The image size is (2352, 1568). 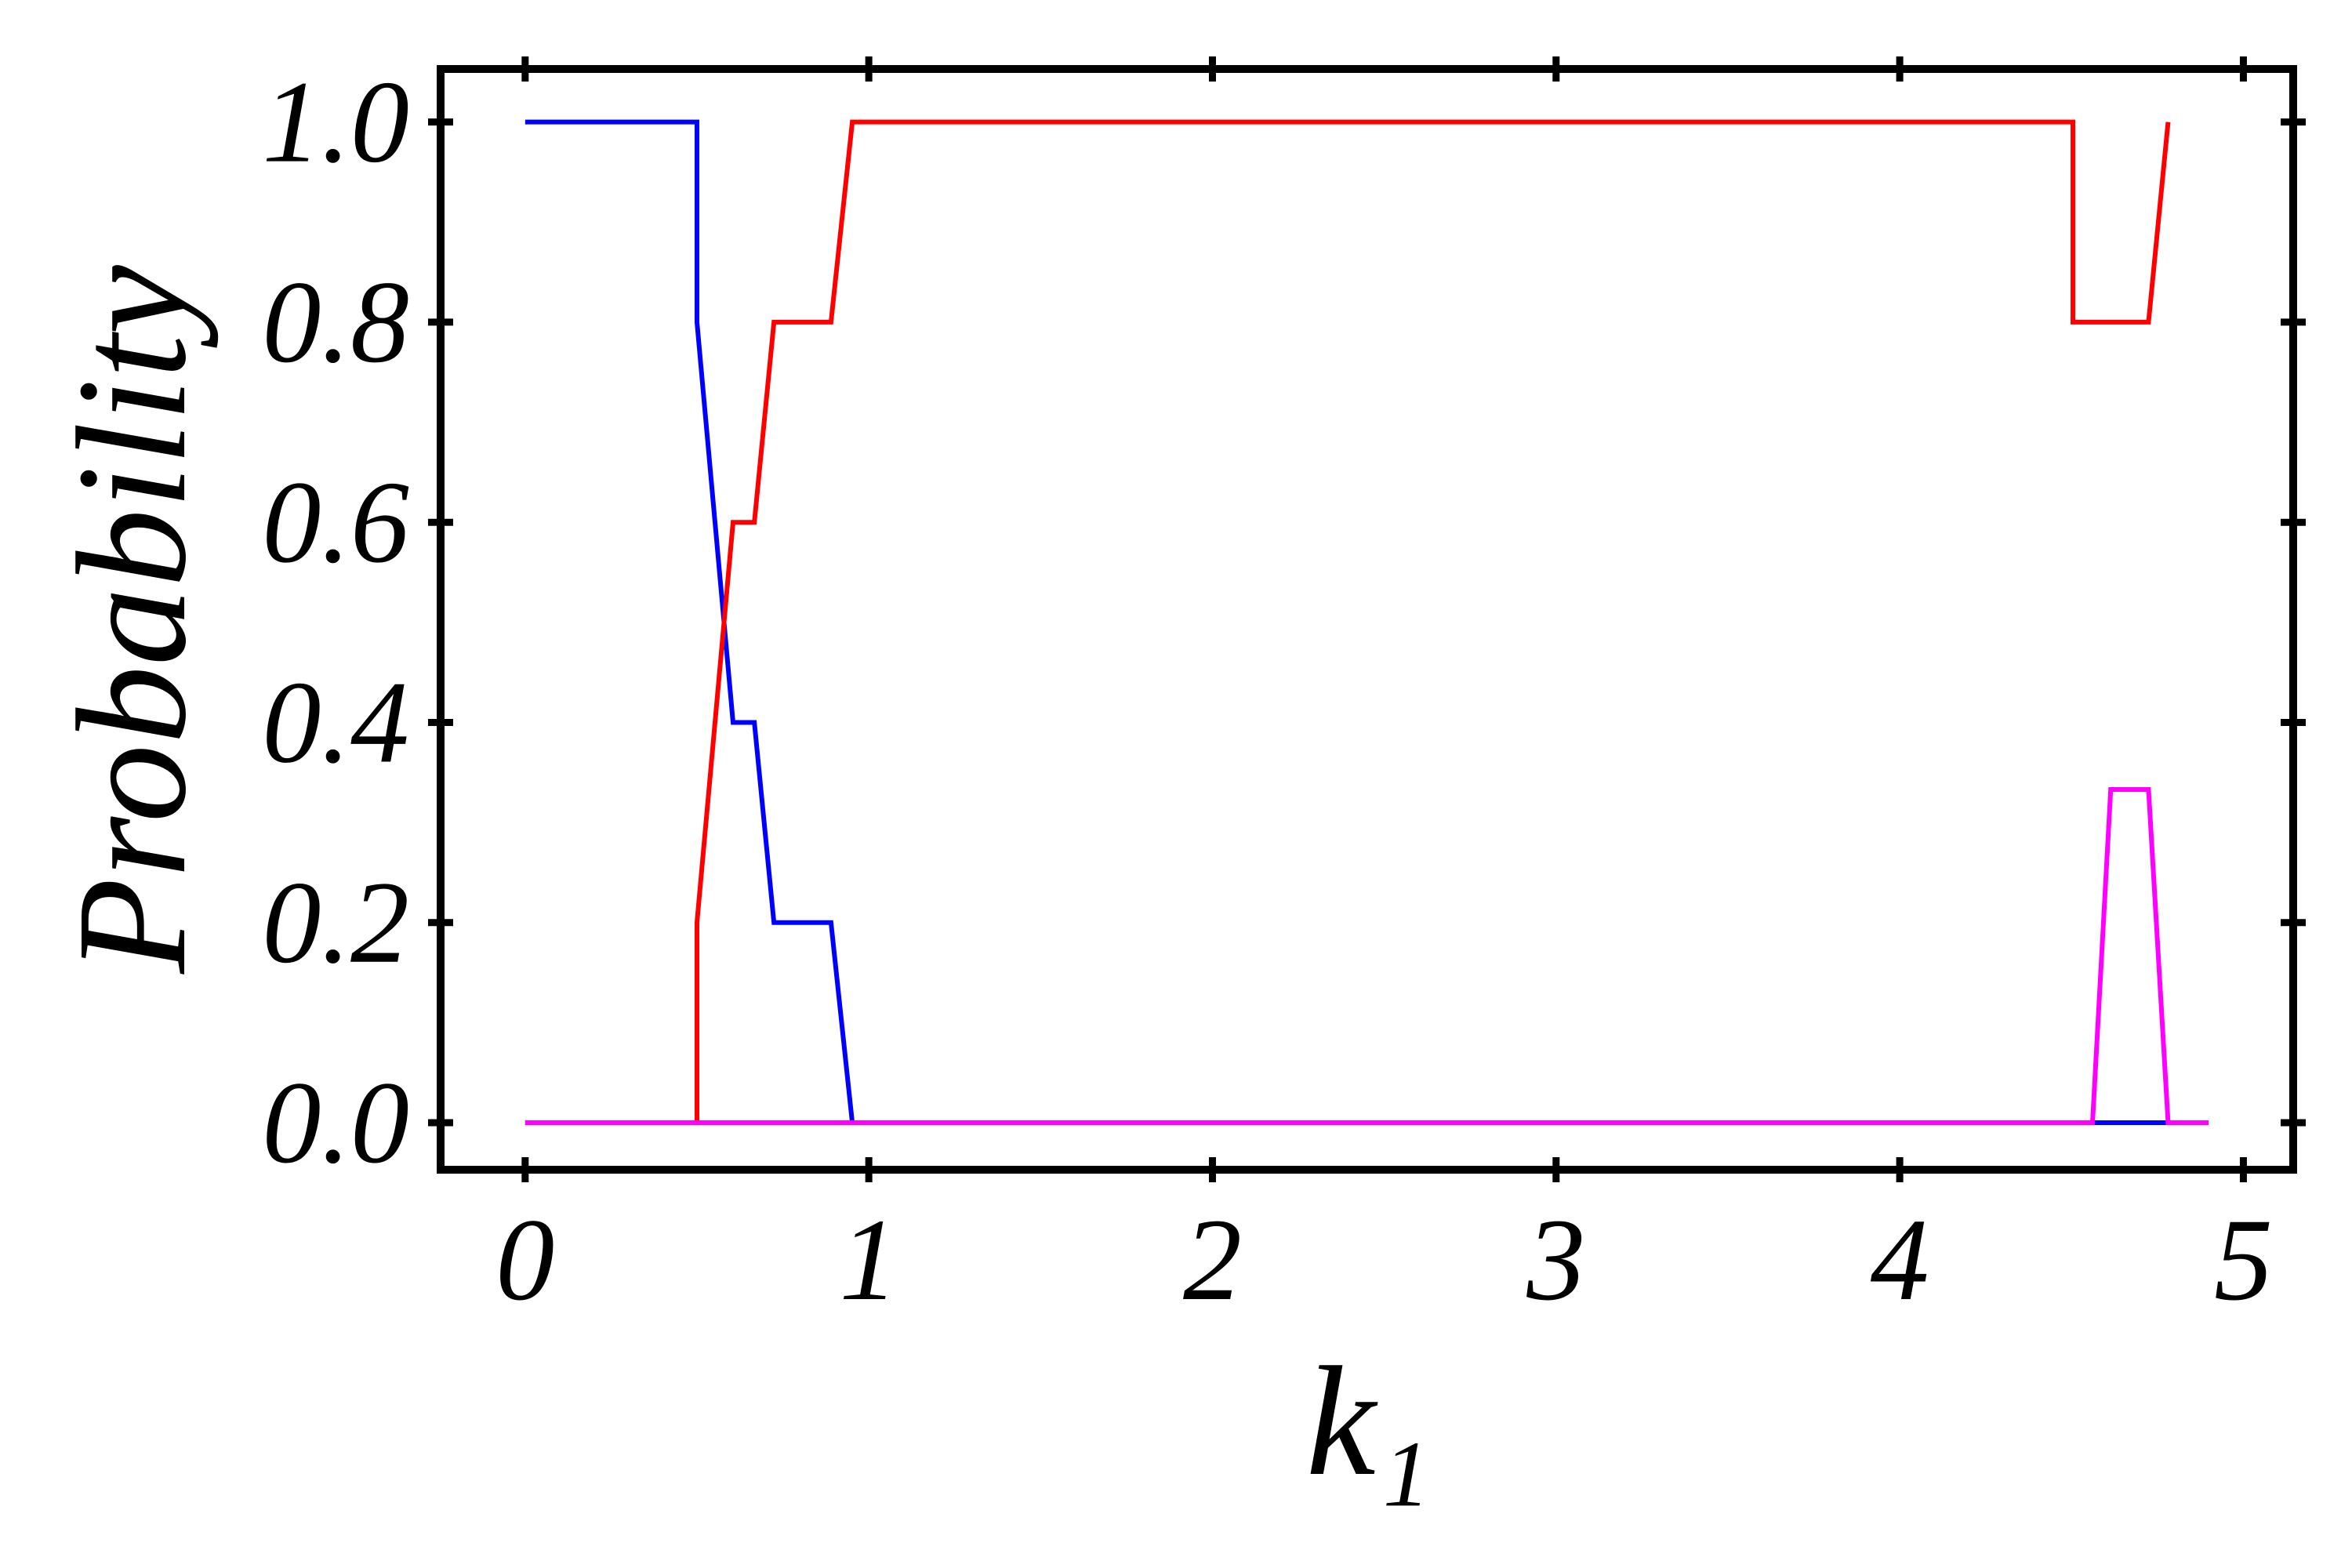 What do you see at coordinates (1555, 1260) in the screenshot?
I see `x-tick-label: 3` at bounding box center [1555, 1260].